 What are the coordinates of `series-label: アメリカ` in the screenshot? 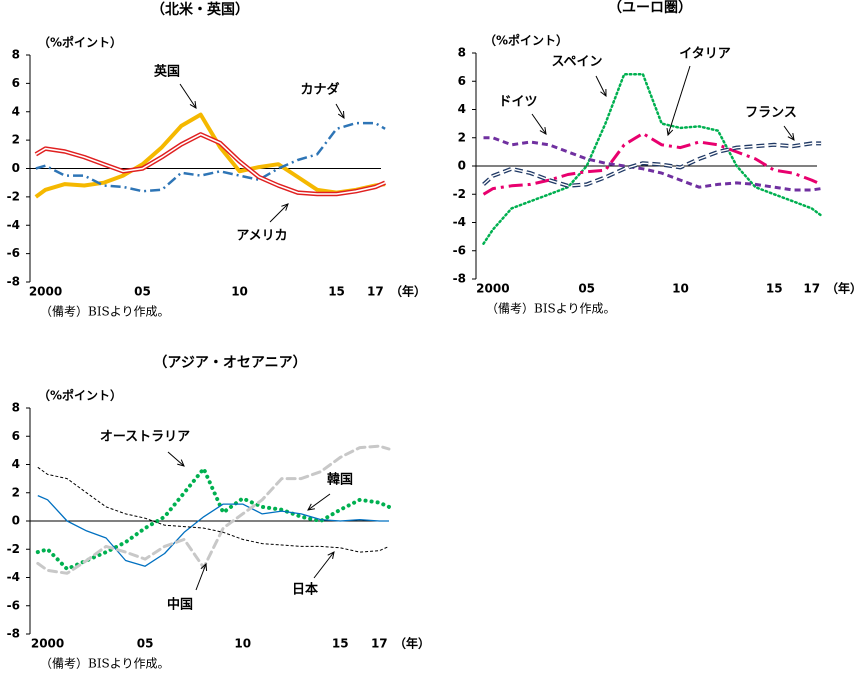 It's located at (261, 236).